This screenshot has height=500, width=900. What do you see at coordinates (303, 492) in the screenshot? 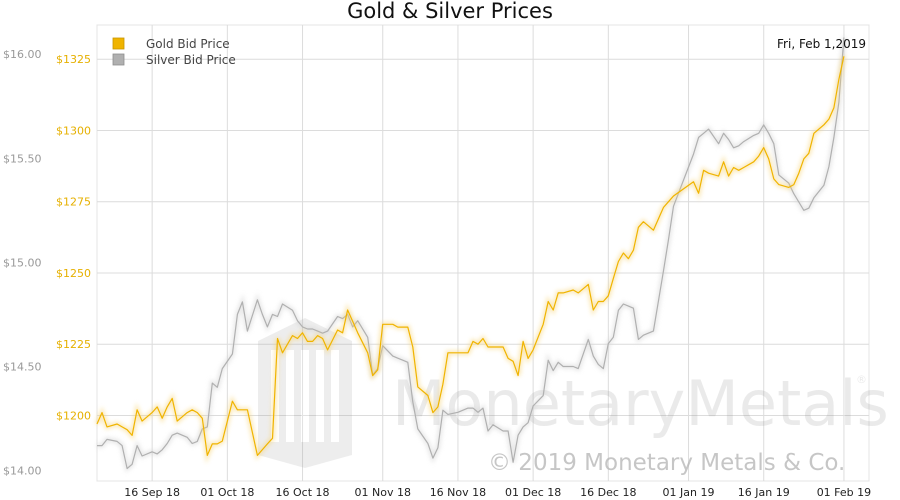
I see `x-tick-label: 16 Oct 18` at bounding box center [303, 492].